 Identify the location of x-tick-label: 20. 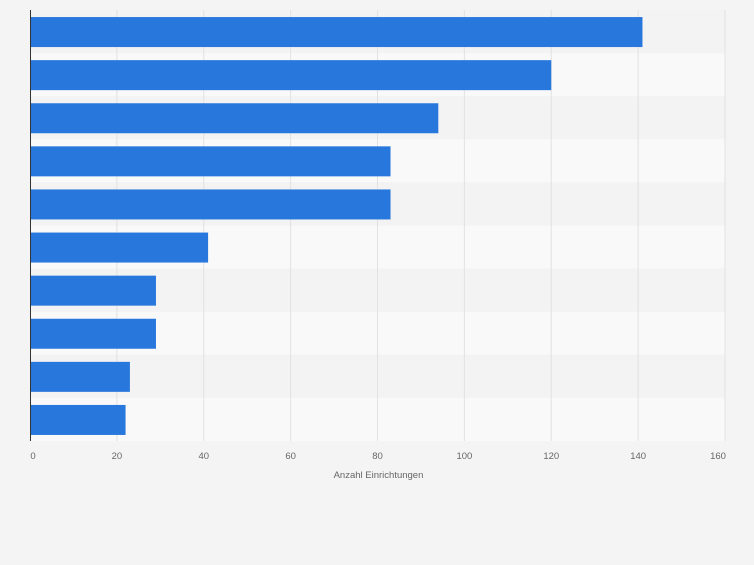
(117, 456).